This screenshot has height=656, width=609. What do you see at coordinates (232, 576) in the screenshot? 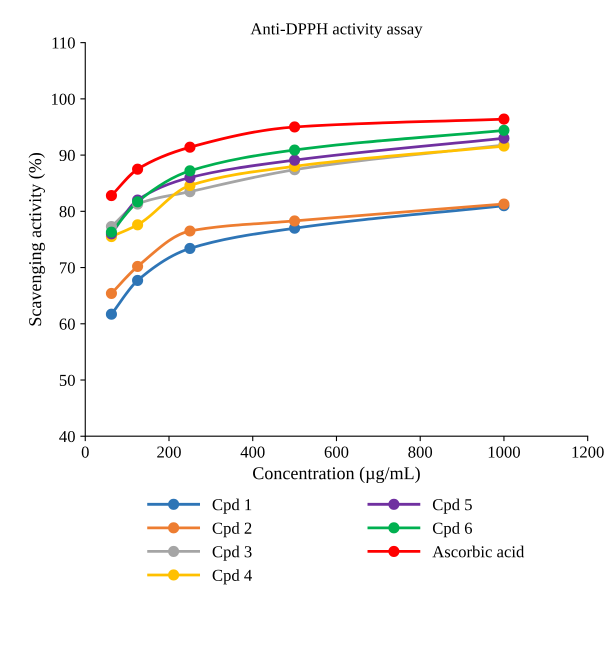
I see `legend-label: Cpd 4` at bounding box center [232, 576].